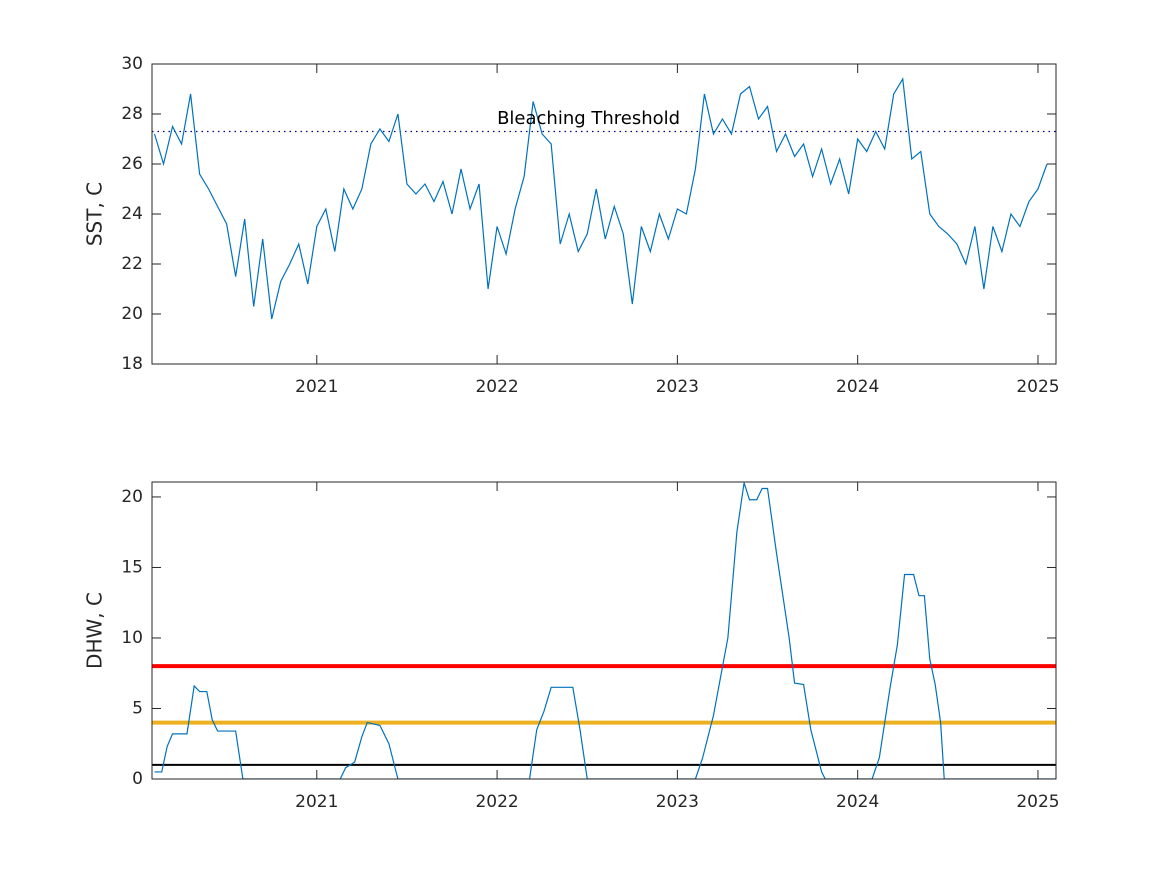 The height and width of the screenshot is (875, 1167). Describe the element at coordinates (132, 567) in the screenshot. I see `y-tick-label: 15` at that location.